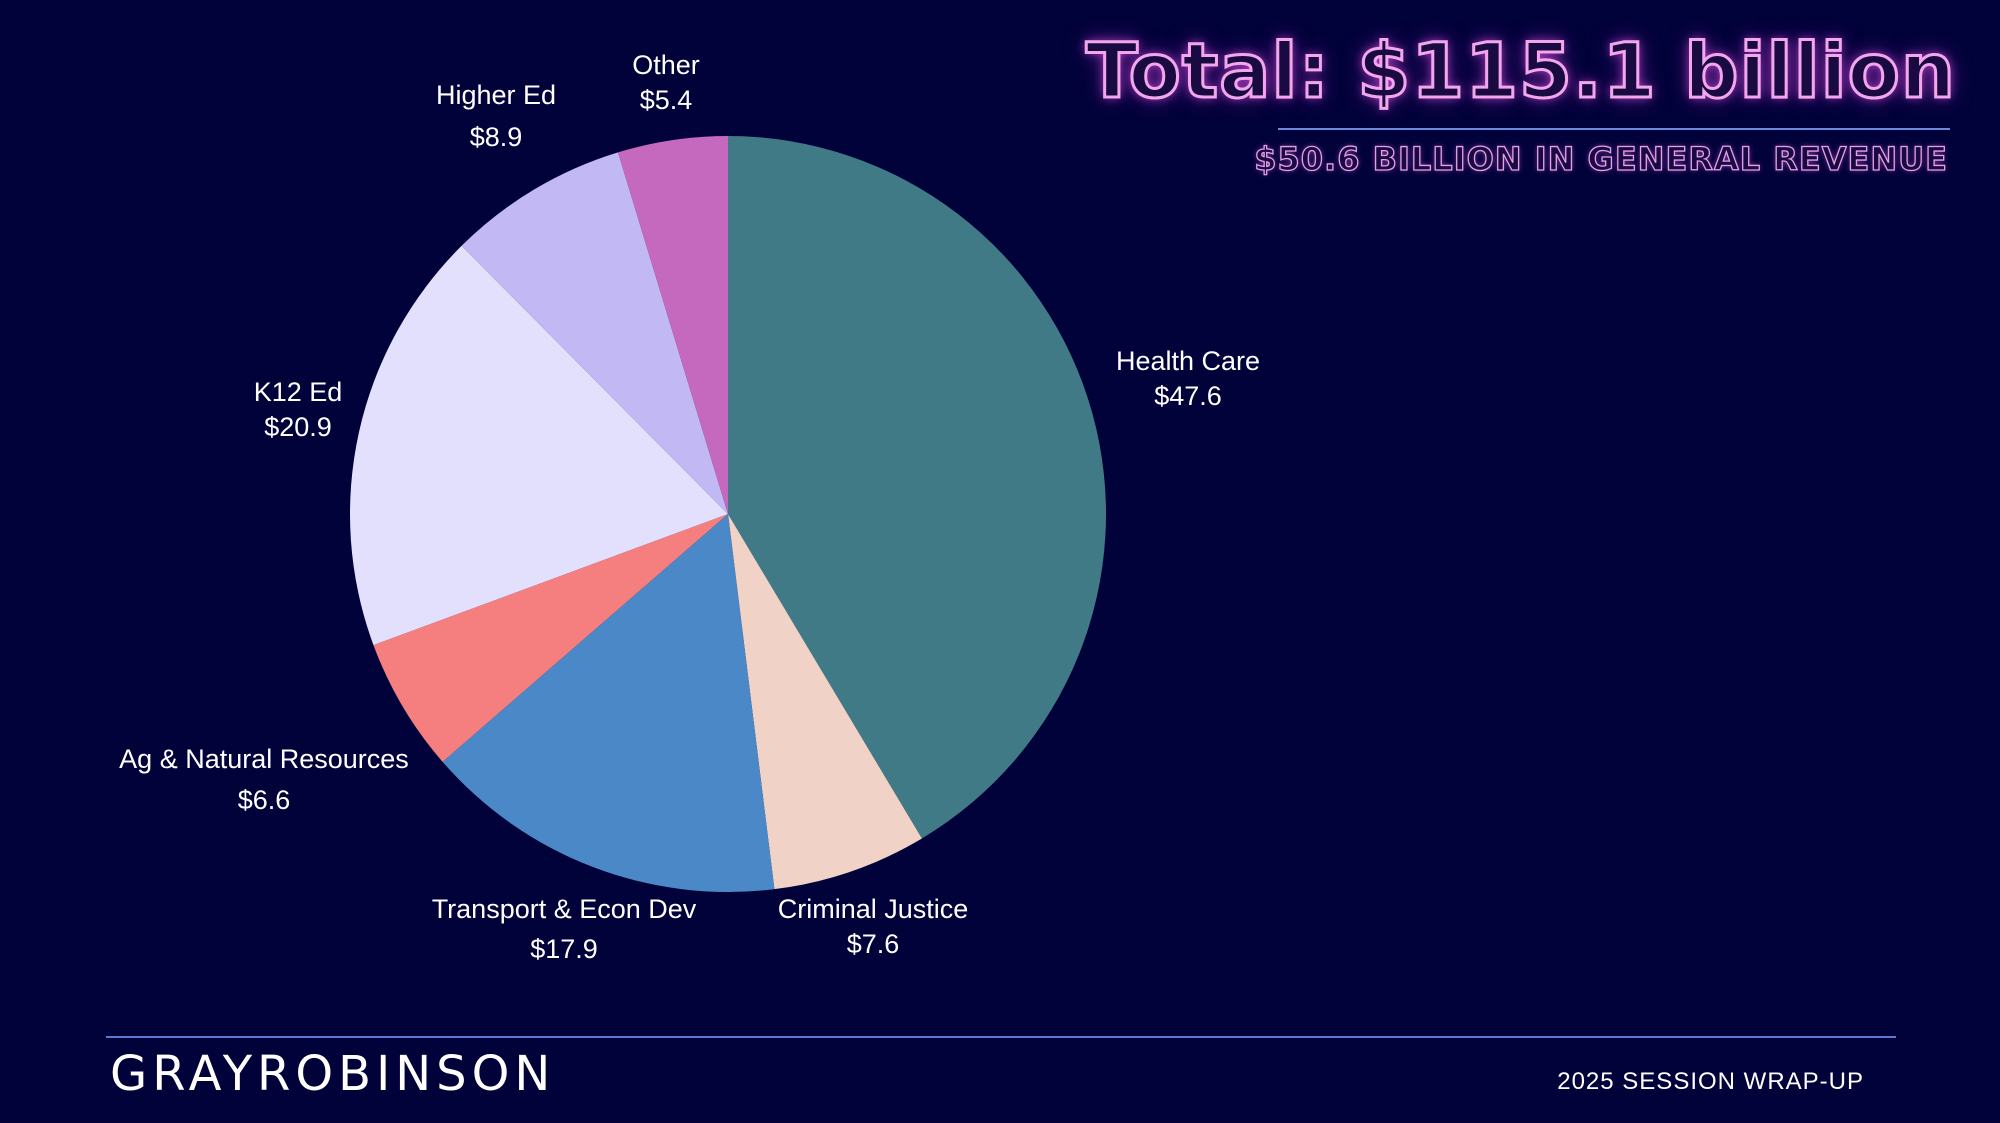 This screenshot has height=1123, width=2000. I want to click on slice-category-label: Other, so click(666, 65).